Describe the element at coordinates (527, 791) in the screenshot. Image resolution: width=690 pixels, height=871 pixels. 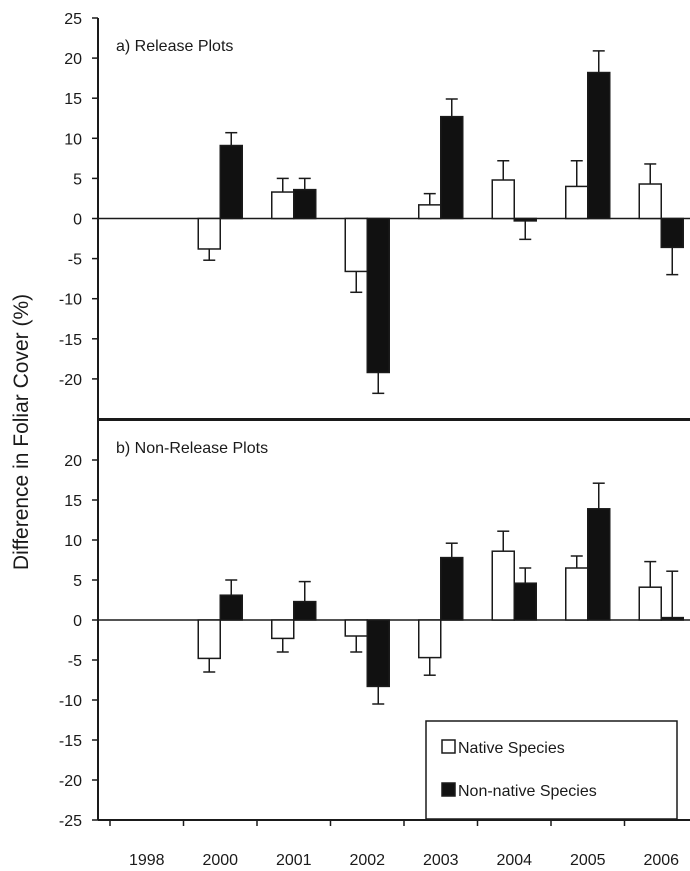
I see `legend-label-non-native: Non-native Species` at that location.